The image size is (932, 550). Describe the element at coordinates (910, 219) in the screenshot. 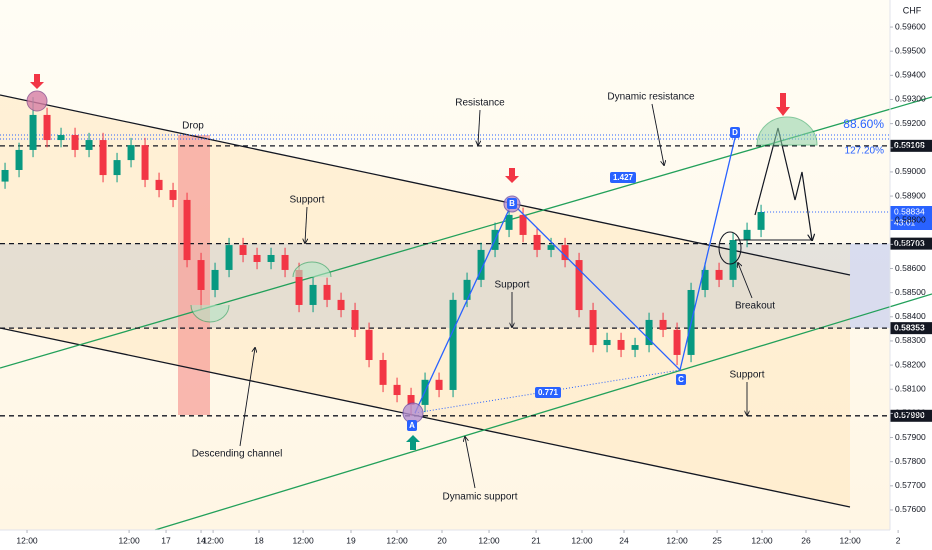

I see `y-tick-label: 0.58800` at that location.